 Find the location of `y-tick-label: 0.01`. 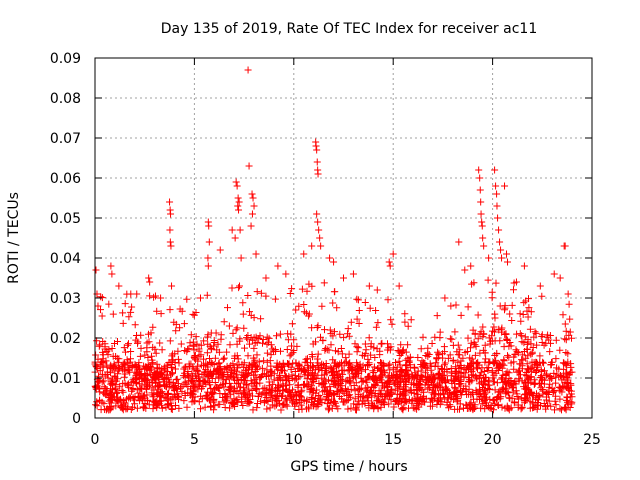

y-tick-label: 0.01 is located at coordinates (65, 379).